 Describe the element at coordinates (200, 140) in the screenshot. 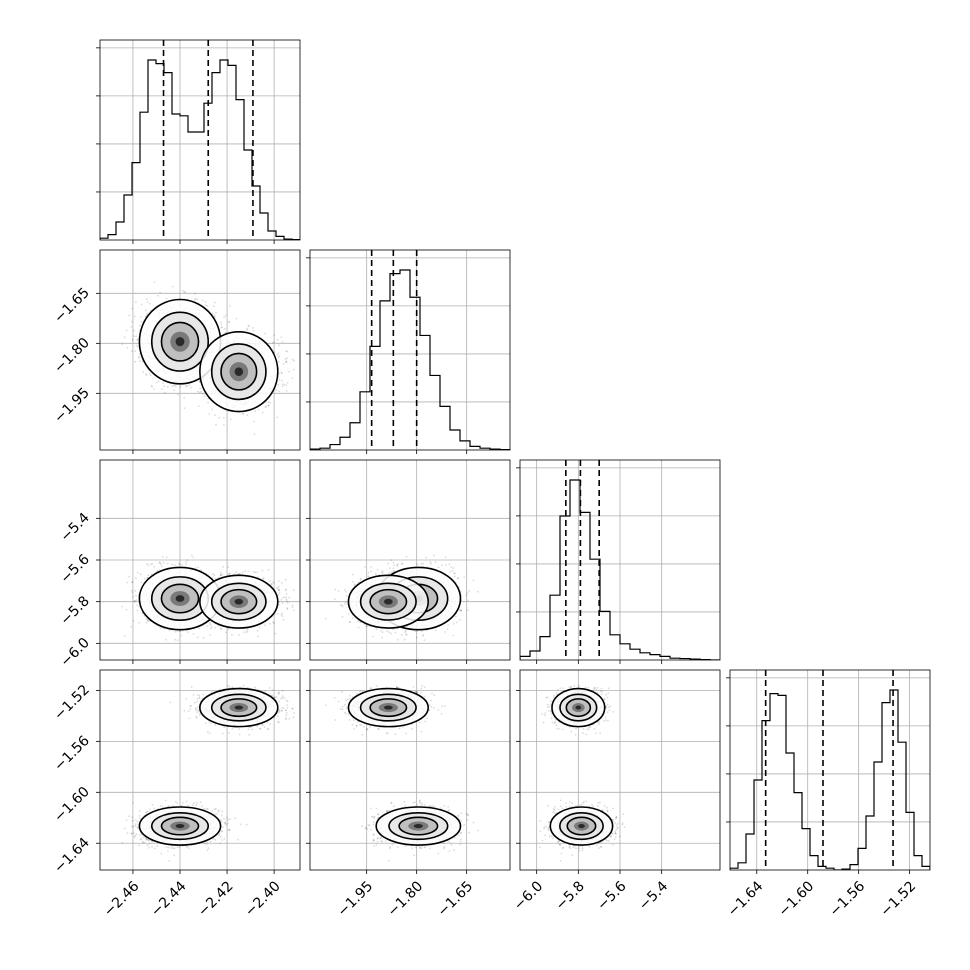

I see `panel-background` at that location.